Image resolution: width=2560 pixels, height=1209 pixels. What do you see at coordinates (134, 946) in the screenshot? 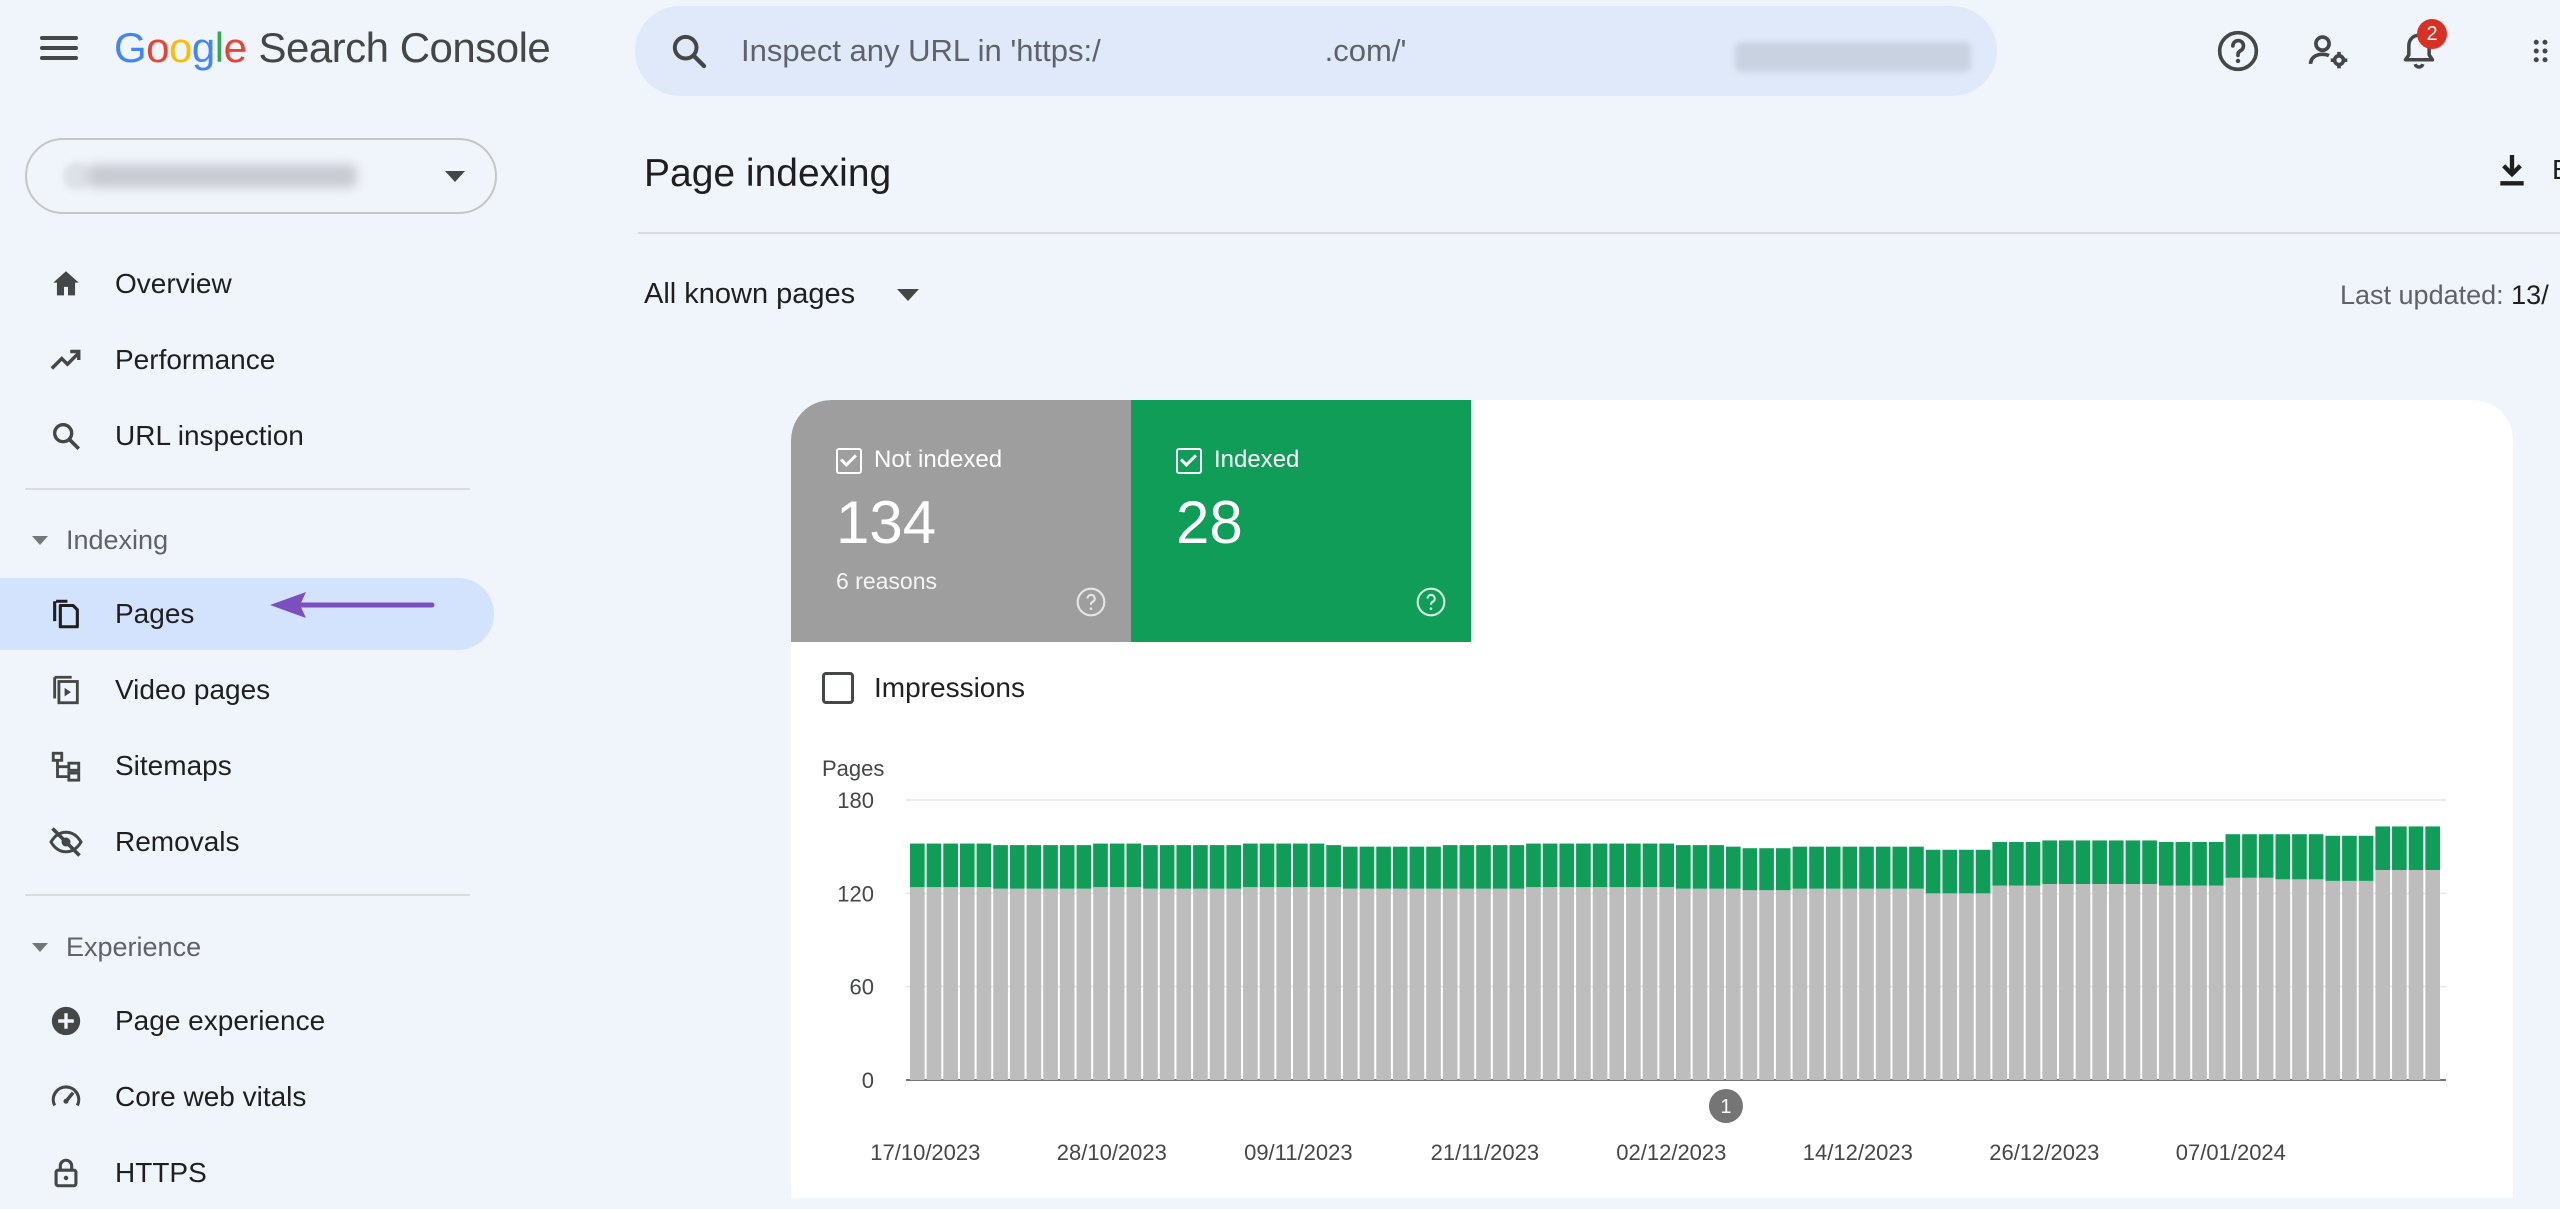
I see `sidebar-section-label: Experience` at bounding box center [134, 946].